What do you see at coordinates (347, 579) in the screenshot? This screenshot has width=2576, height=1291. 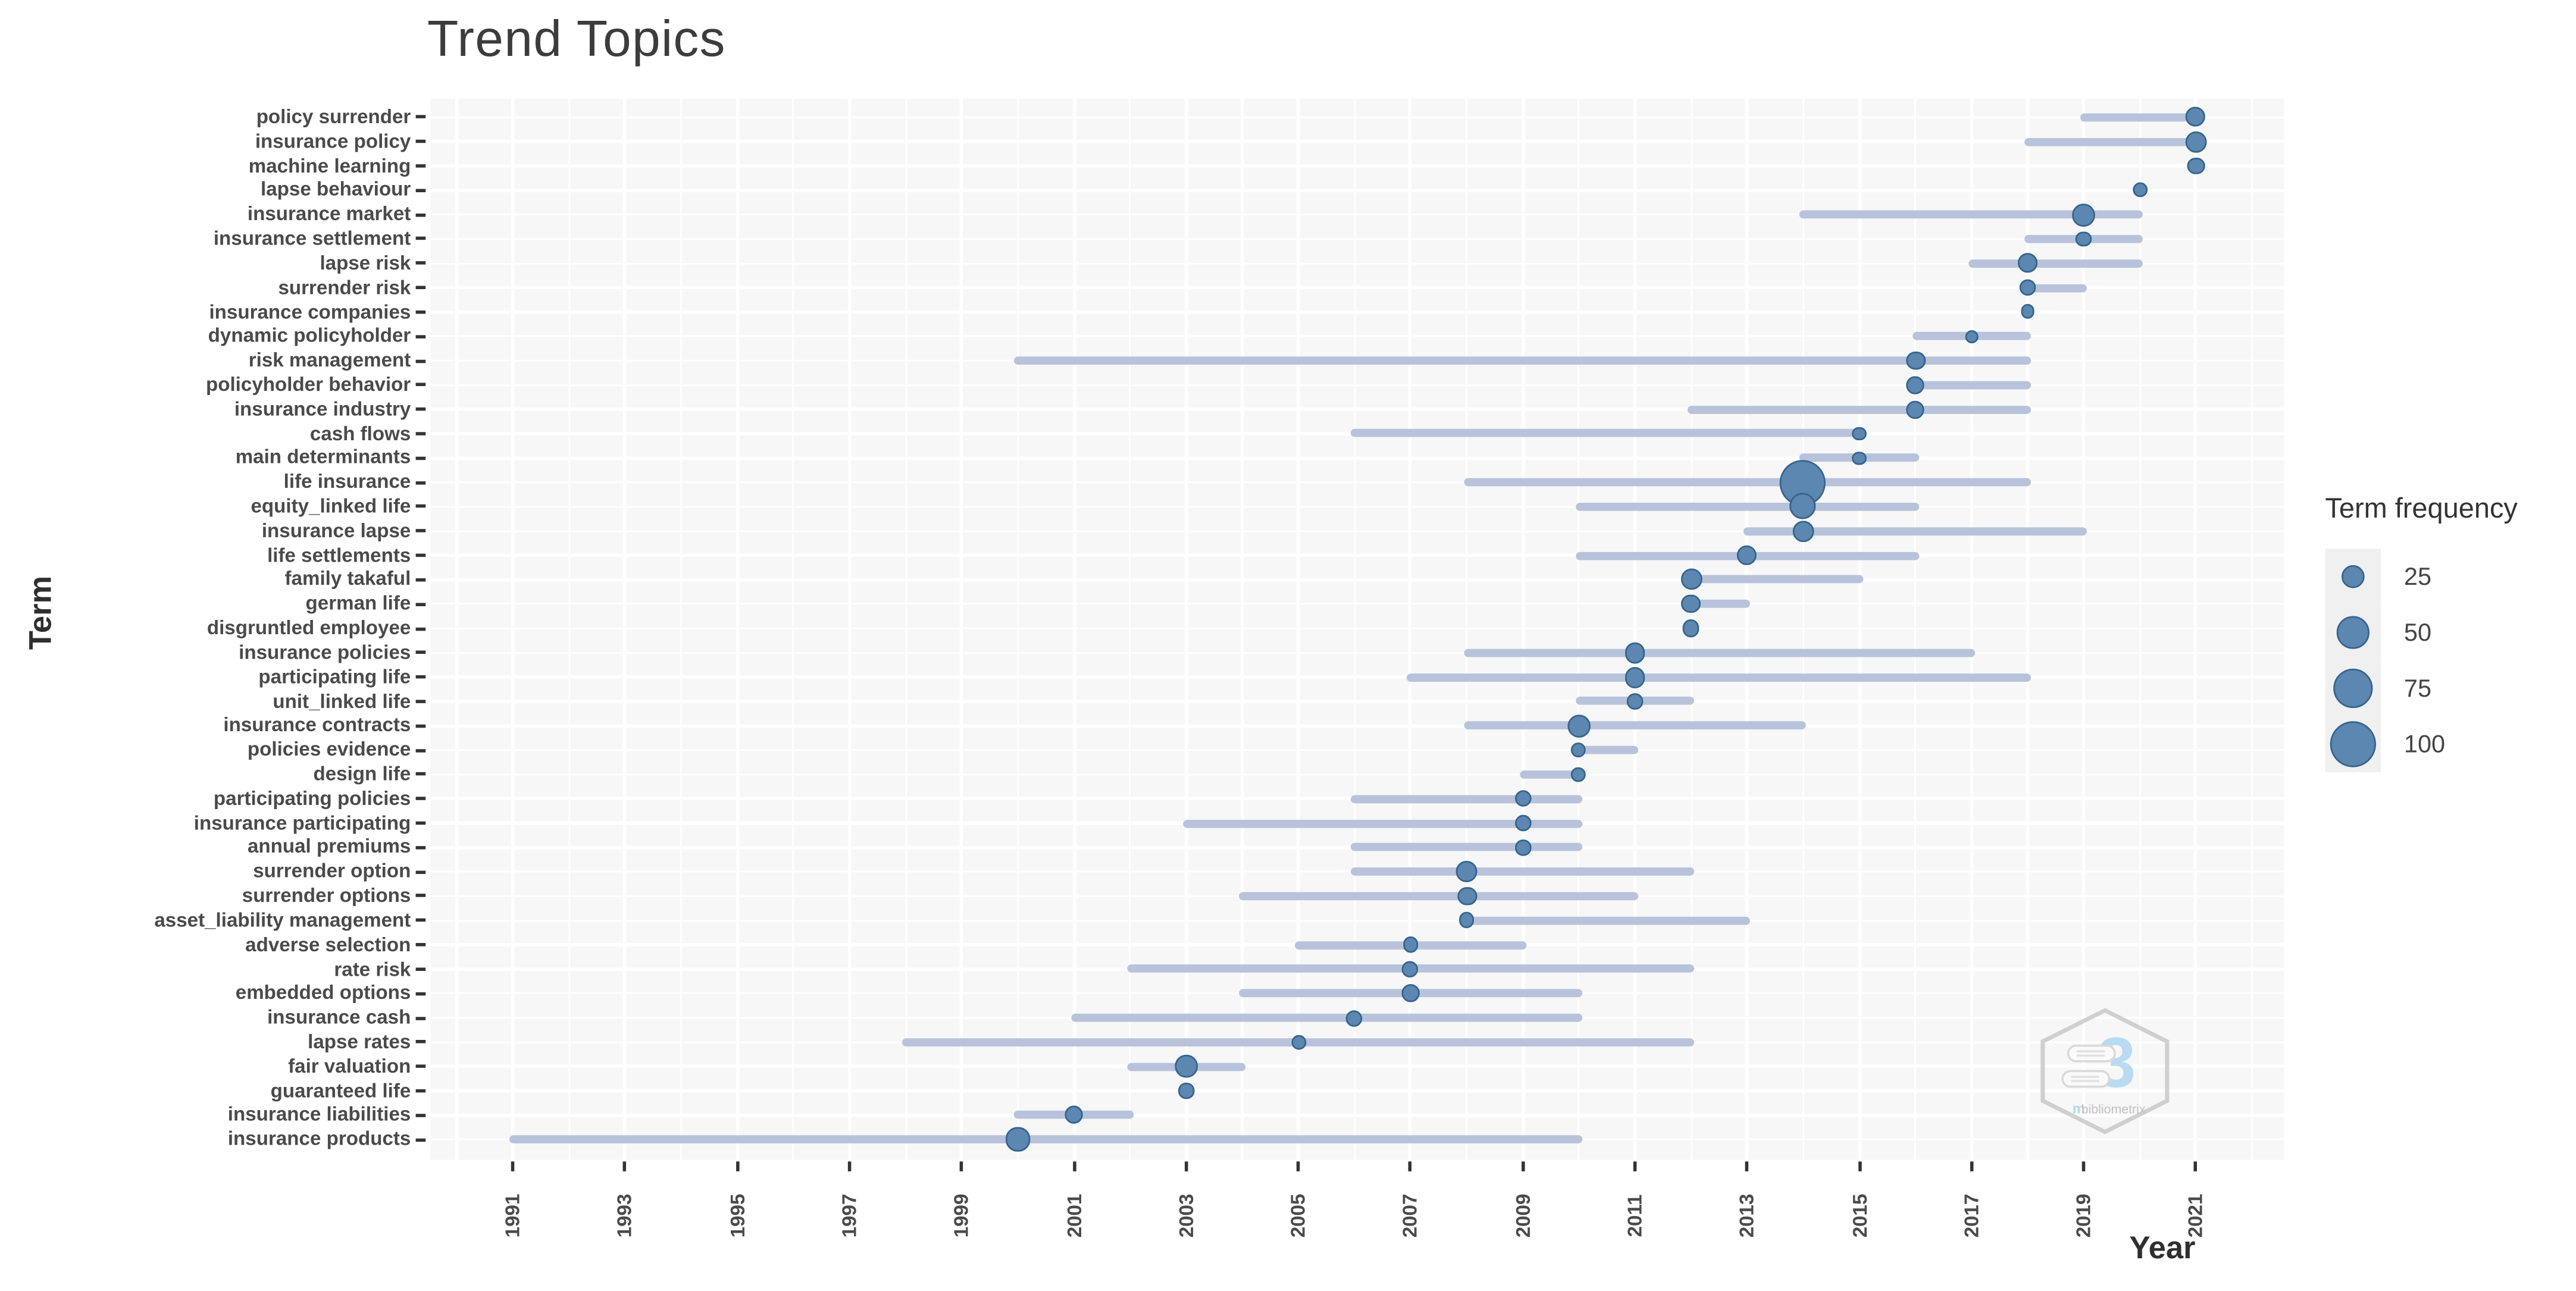 I see `y-axis-term-label: family takaful` at bounding box center [347, 579].